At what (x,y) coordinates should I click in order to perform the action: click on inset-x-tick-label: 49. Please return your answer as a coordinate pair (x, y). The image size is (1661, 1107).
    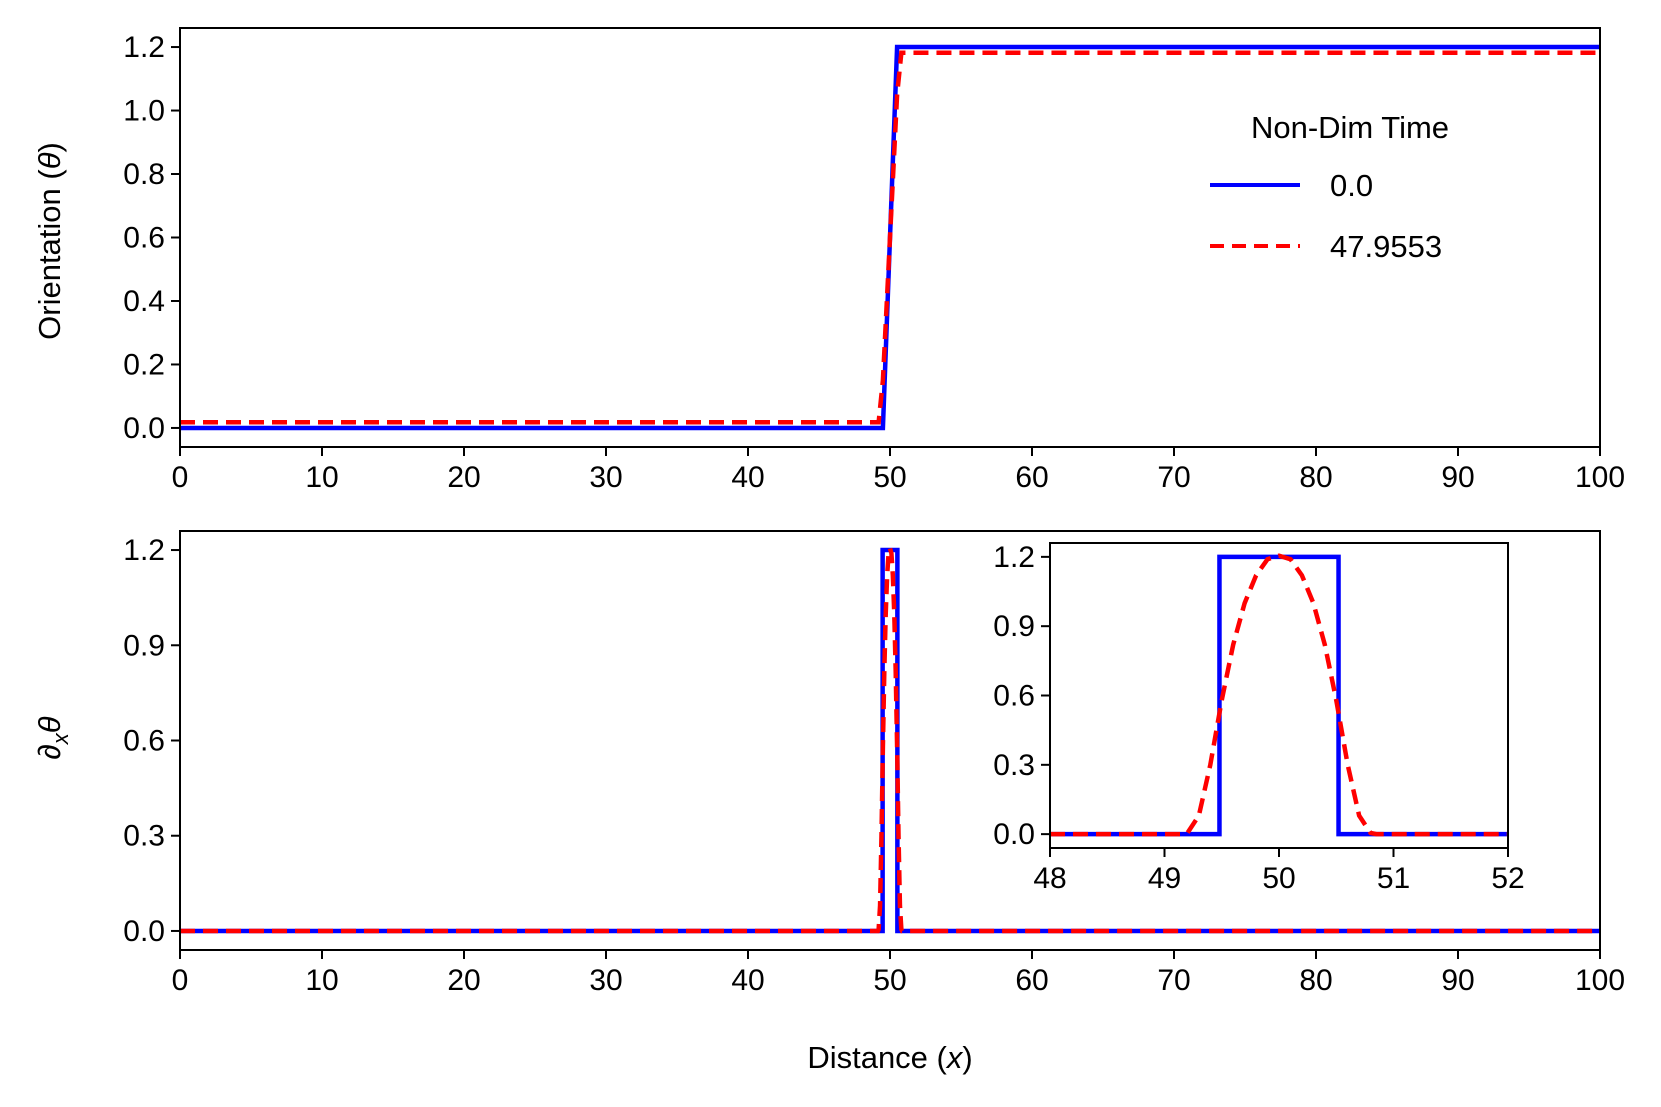
    Looking at the image, I should click on (1164, 878).